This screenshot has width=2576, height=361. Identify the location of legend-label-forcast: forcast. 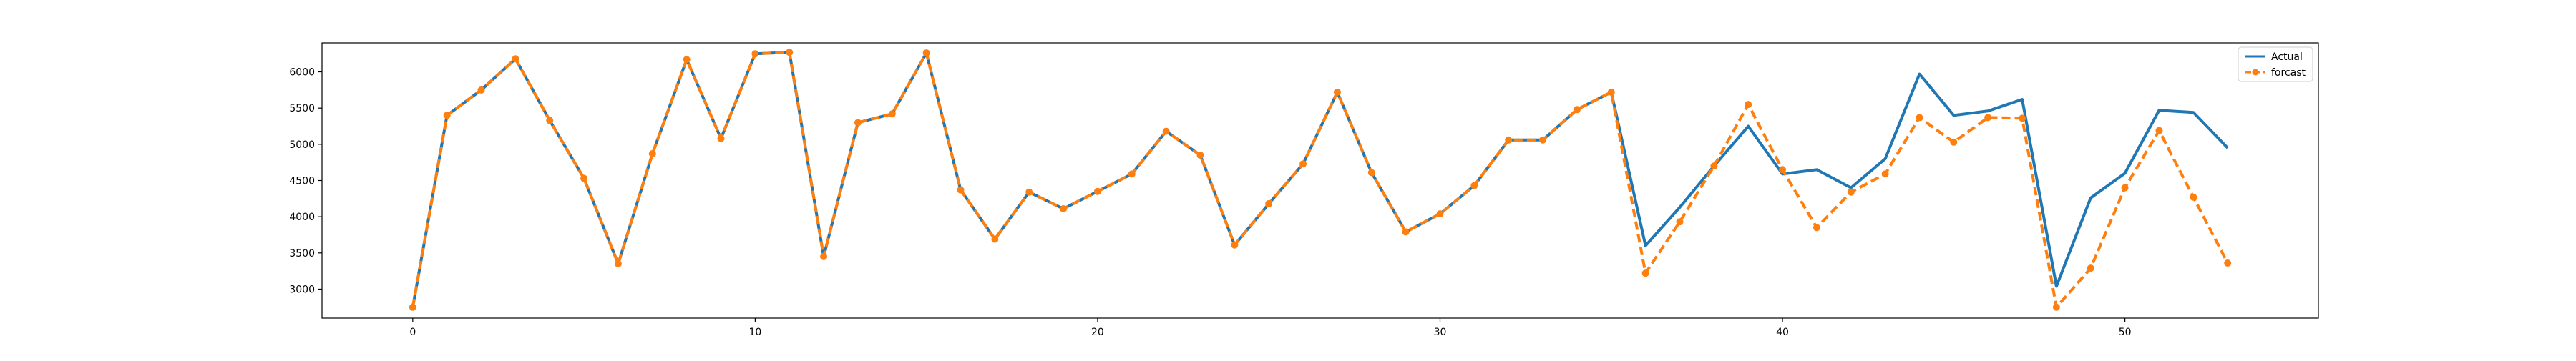
(2288, 73).